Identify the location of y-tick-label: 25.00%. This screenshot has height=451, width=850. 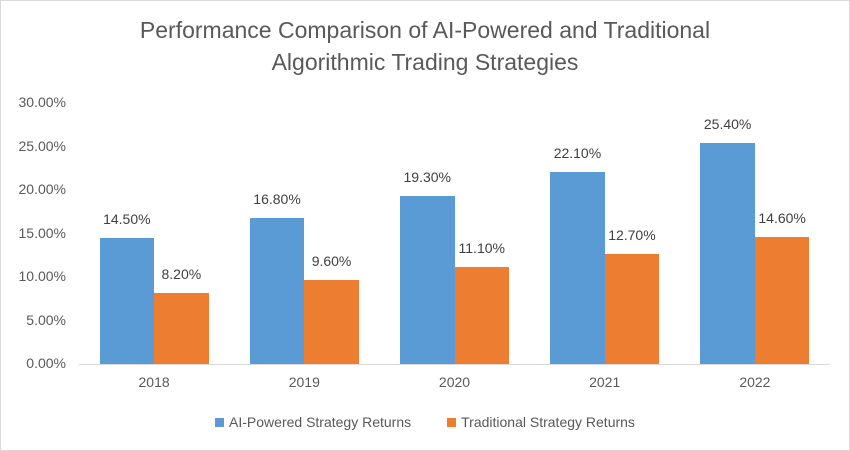
(42, 145).